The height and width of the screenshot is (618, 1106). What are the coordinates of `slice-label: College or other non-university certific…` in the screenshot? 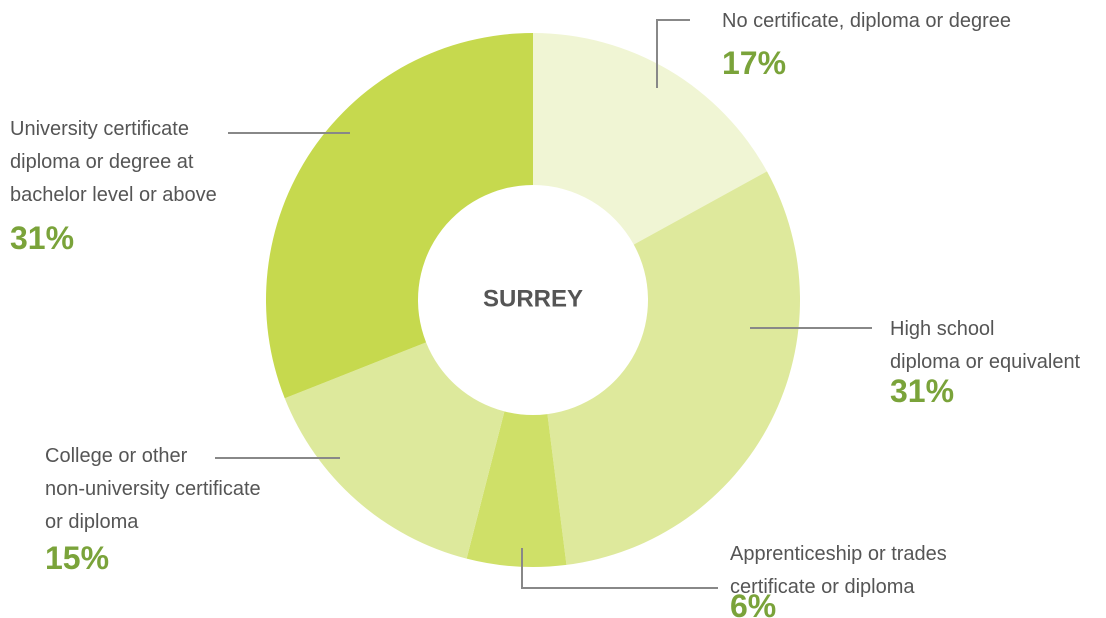 It's located at (153, 489).